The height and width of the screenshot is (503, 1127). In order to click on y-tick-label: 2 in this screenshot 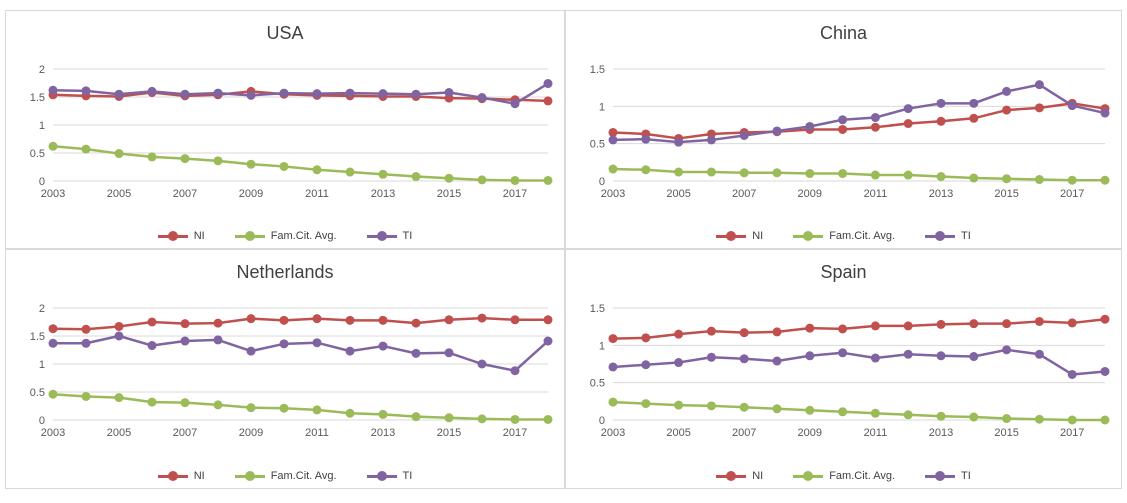, I will do `click(42, 70)`.